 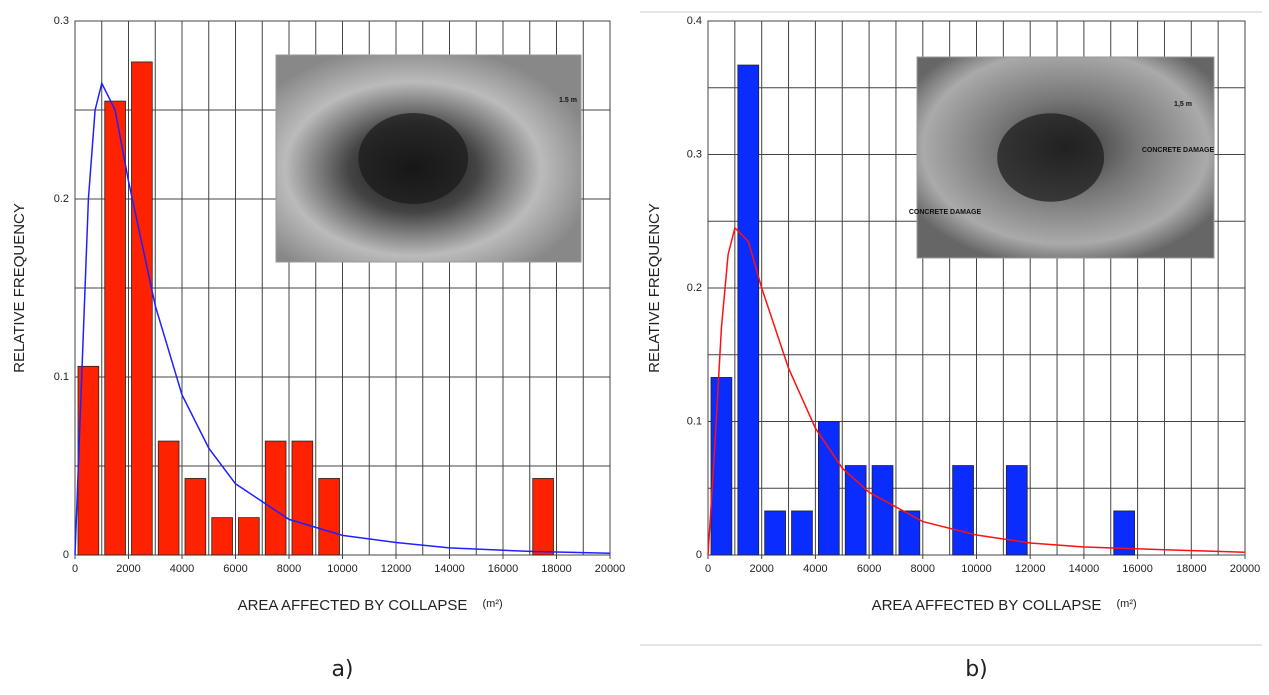 What do you see at coordinates (568, 100) in the screenshot?
I see `inset-label: 1.5 m` at bounding box center [568, 100].